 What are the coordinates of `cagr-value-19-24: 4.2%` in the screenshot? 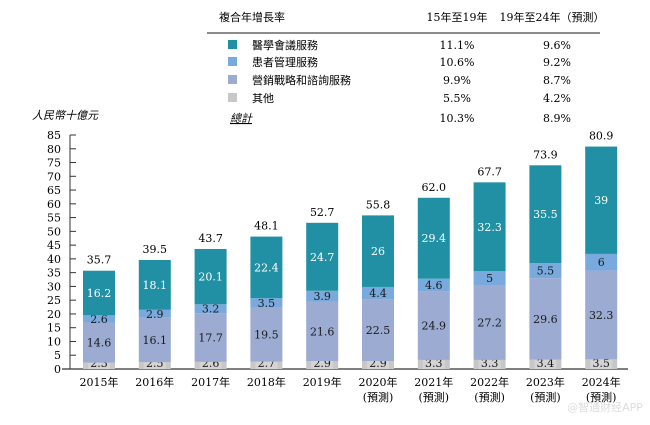 It's located at (557, 98).